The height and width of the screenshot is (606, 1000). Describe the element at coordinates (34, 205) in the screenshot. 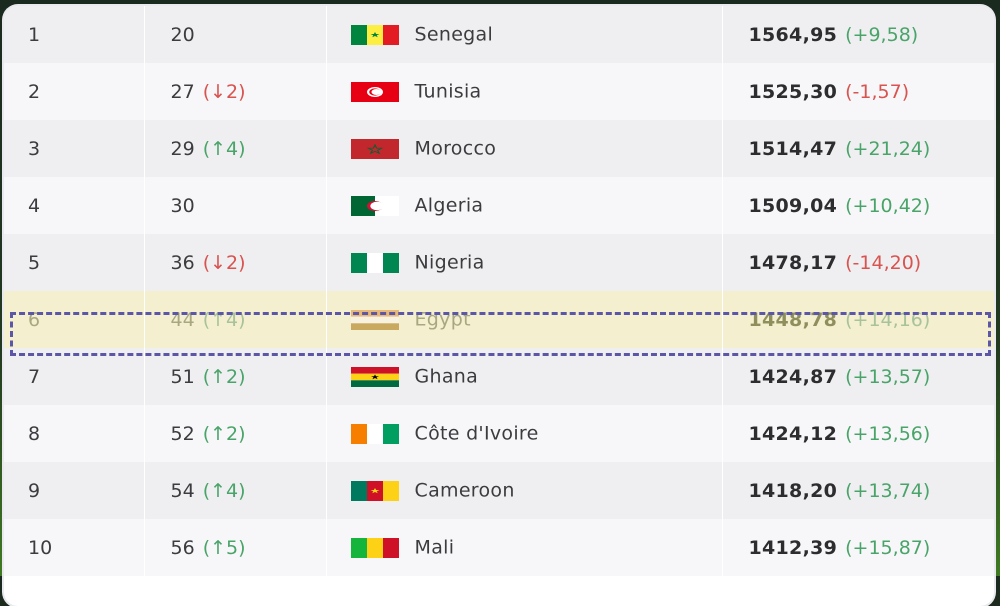

I see `position-value: 4` at that location.